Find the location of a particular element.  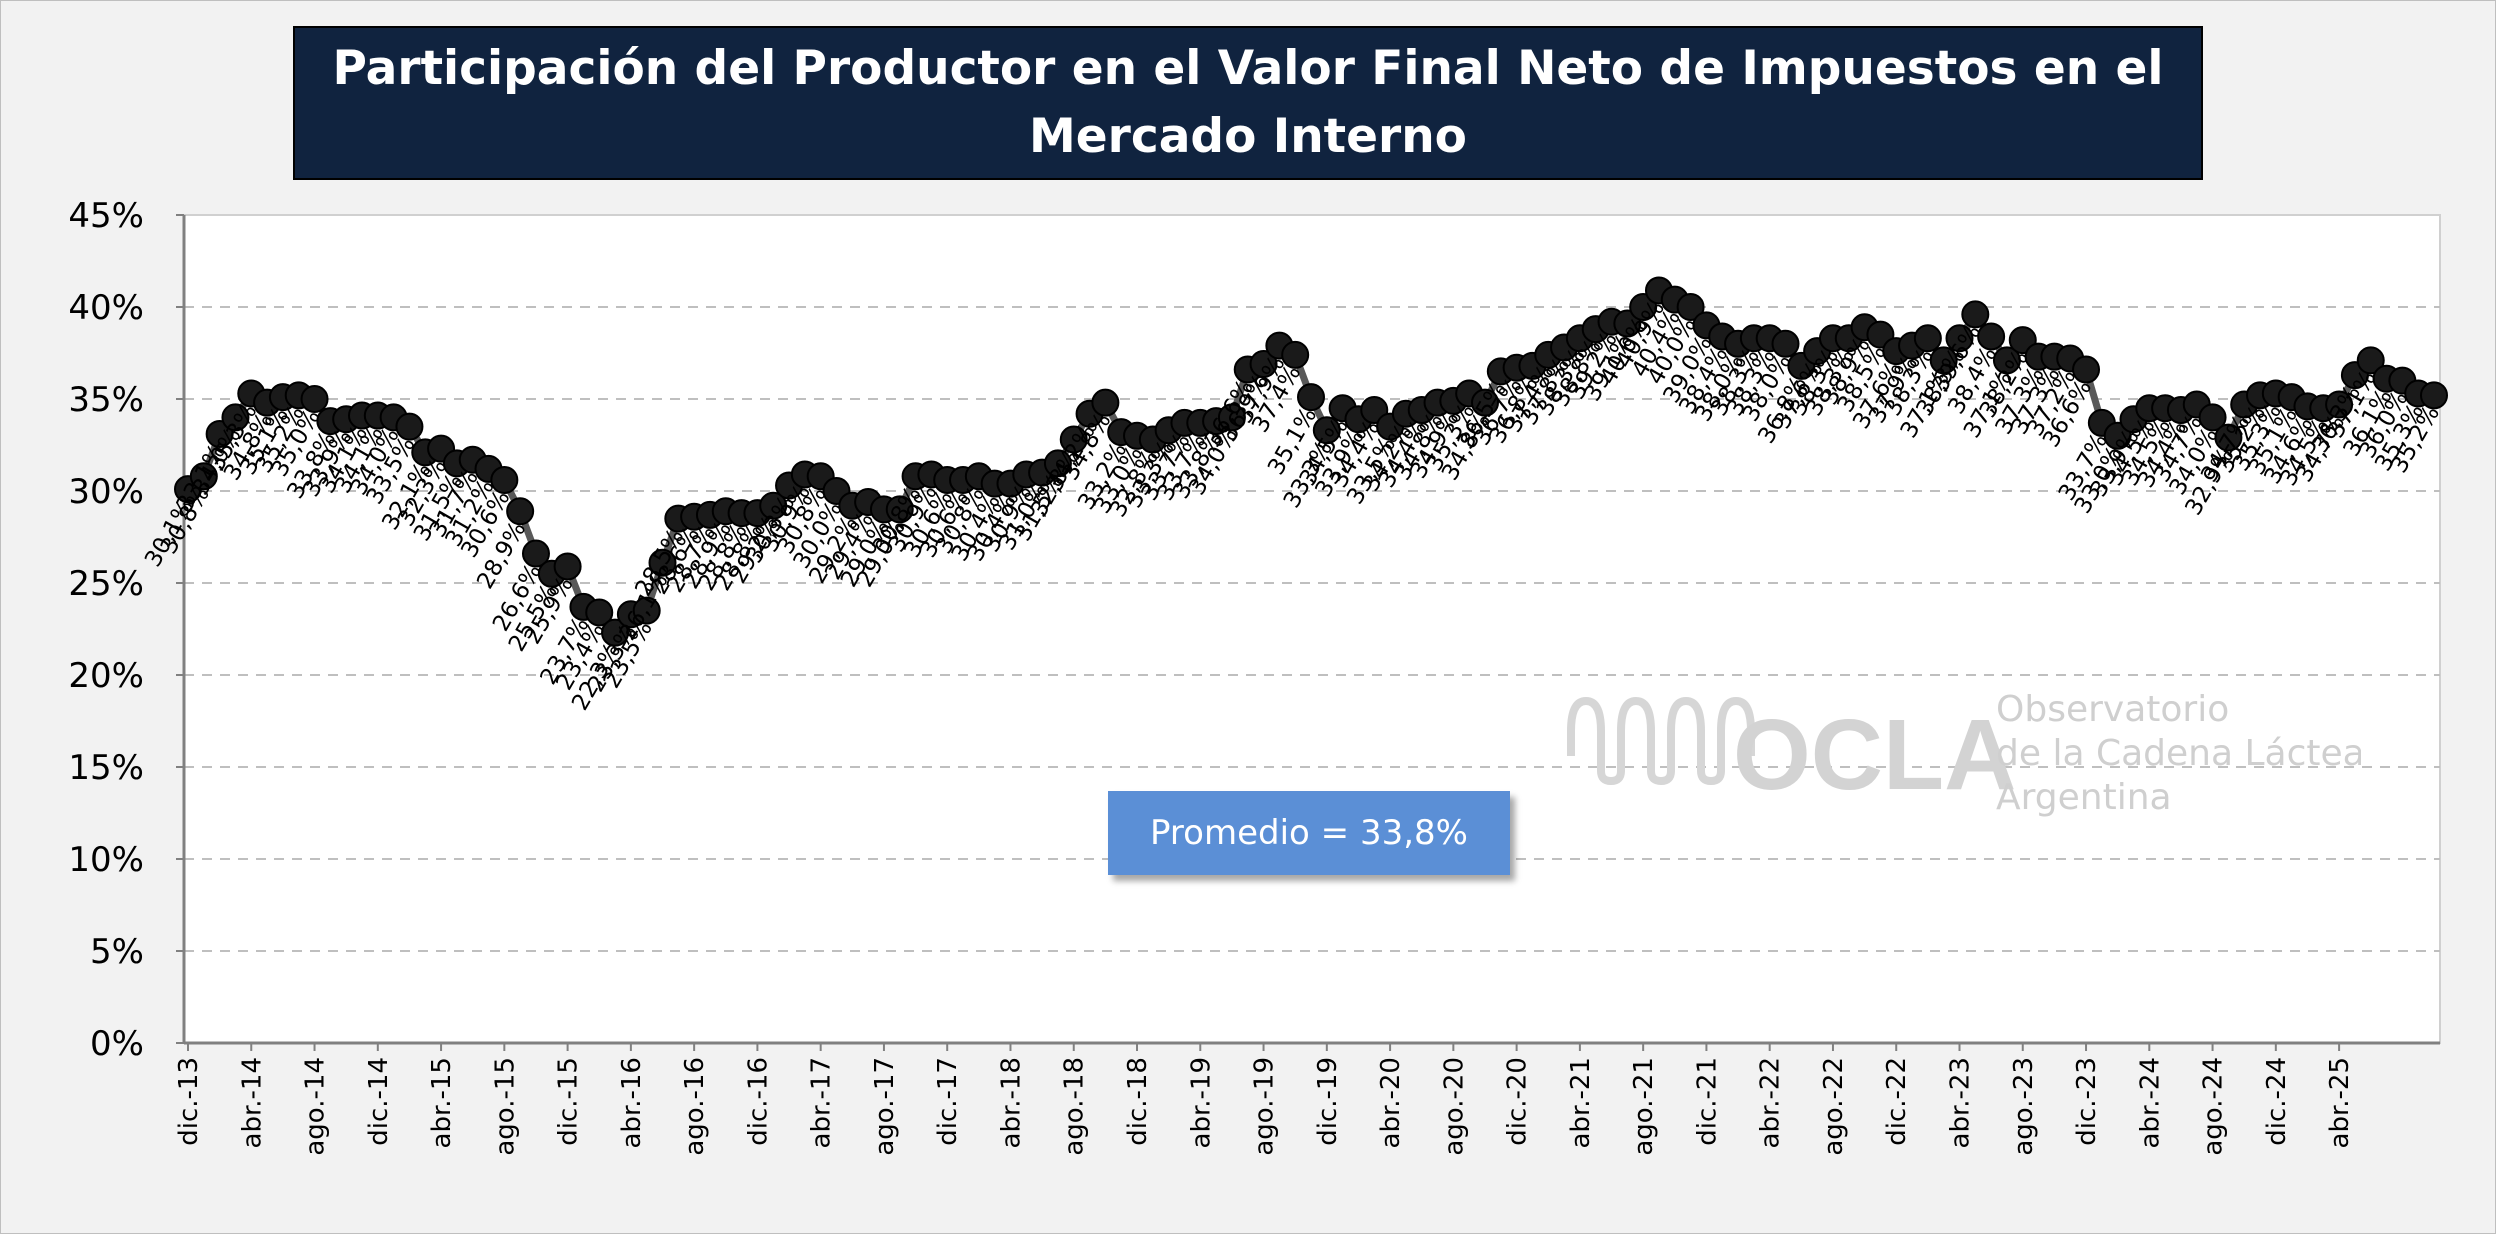

y-tick-label: 30% is located at coordinates (106, 492).